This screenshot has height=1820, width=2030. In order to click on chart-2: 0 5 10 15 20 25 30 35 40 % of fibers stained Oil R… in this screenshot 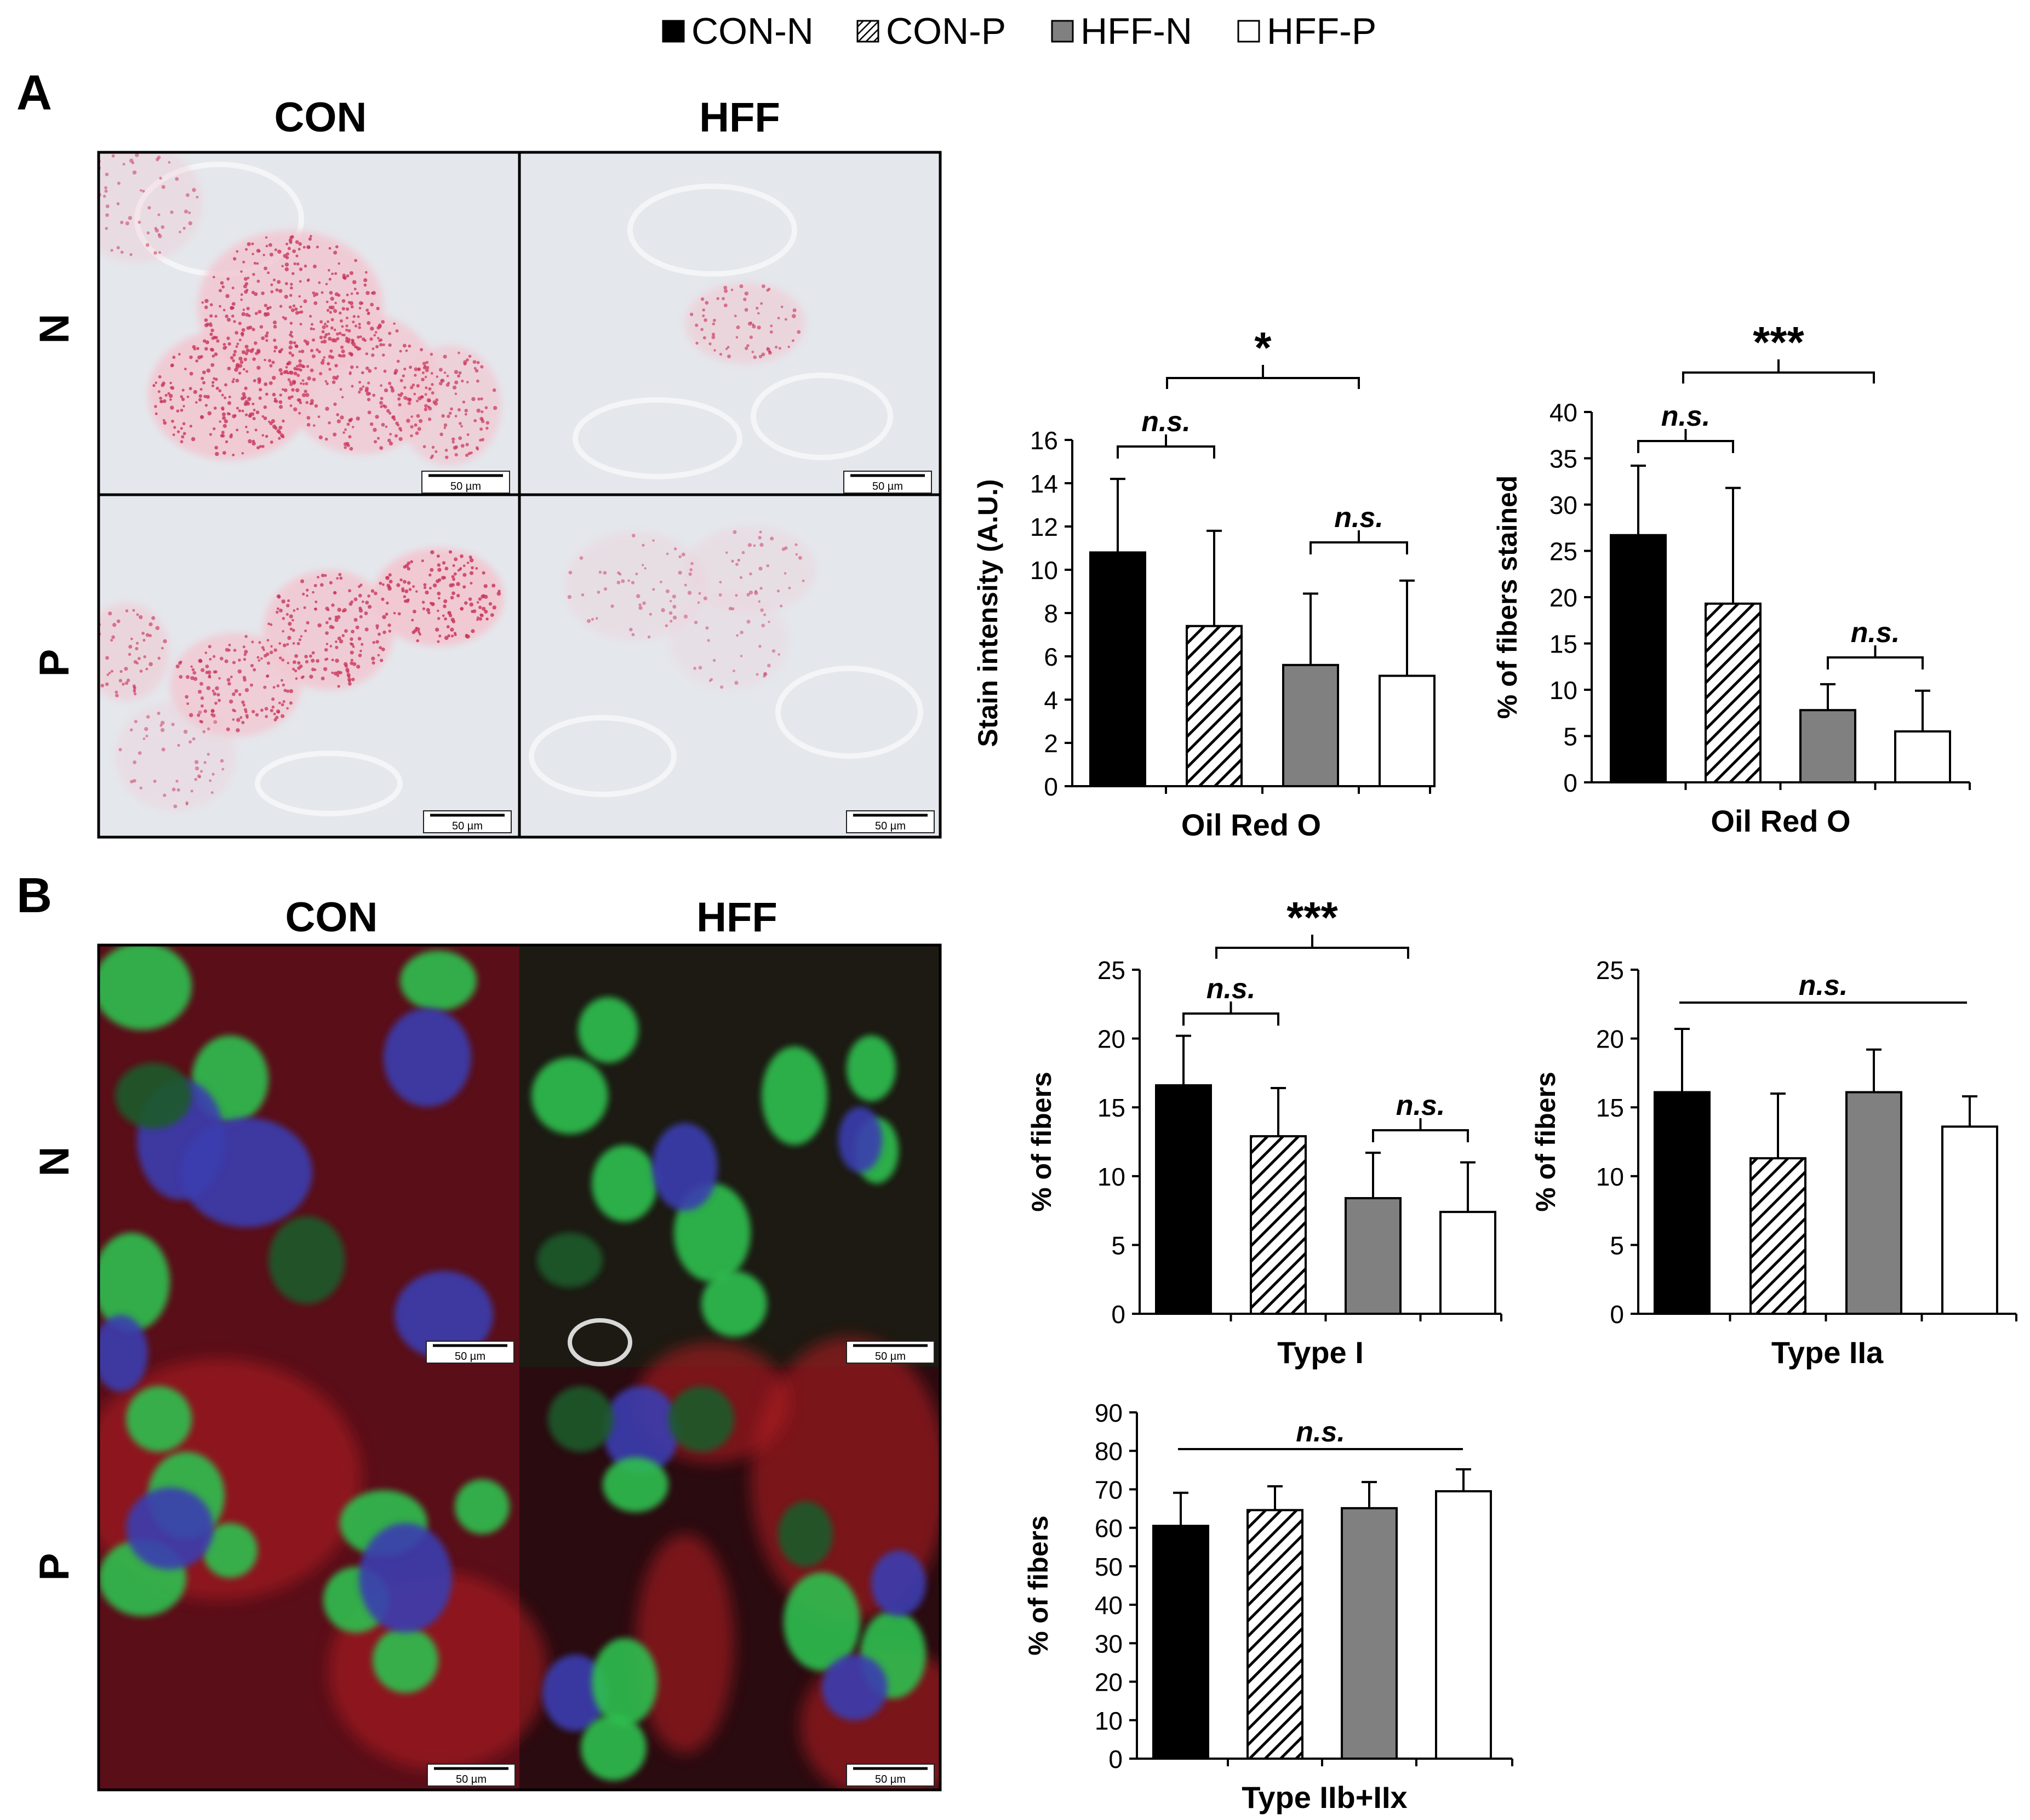, I will do `click(1731, 578)`.